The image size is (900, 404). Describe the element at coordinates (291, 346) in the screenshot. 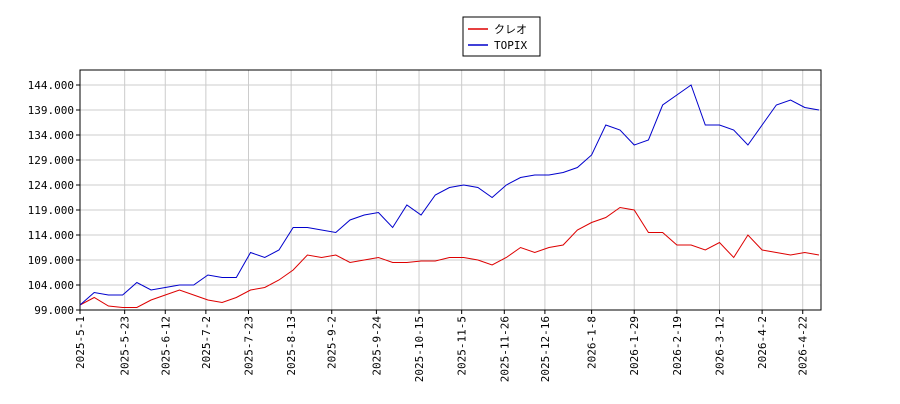

I see `x-tick-label: 2025-8-13` at that location.